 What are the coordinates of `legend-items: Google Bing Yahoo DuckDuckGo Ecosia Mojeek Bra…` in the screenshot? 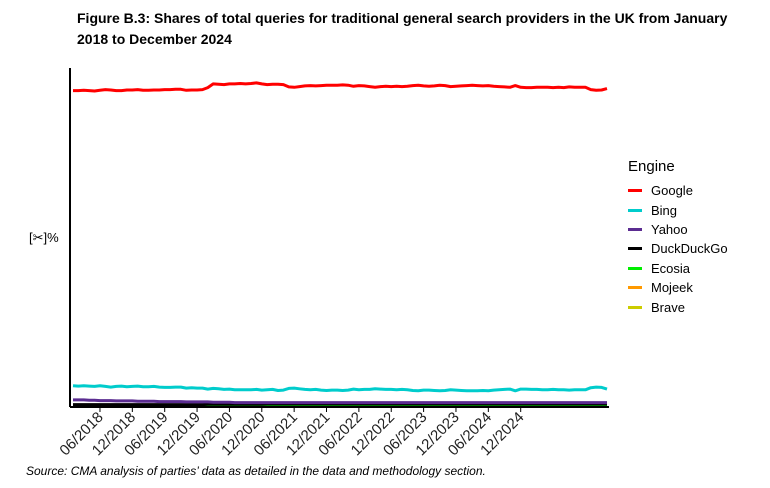 It's located at (678, 249).